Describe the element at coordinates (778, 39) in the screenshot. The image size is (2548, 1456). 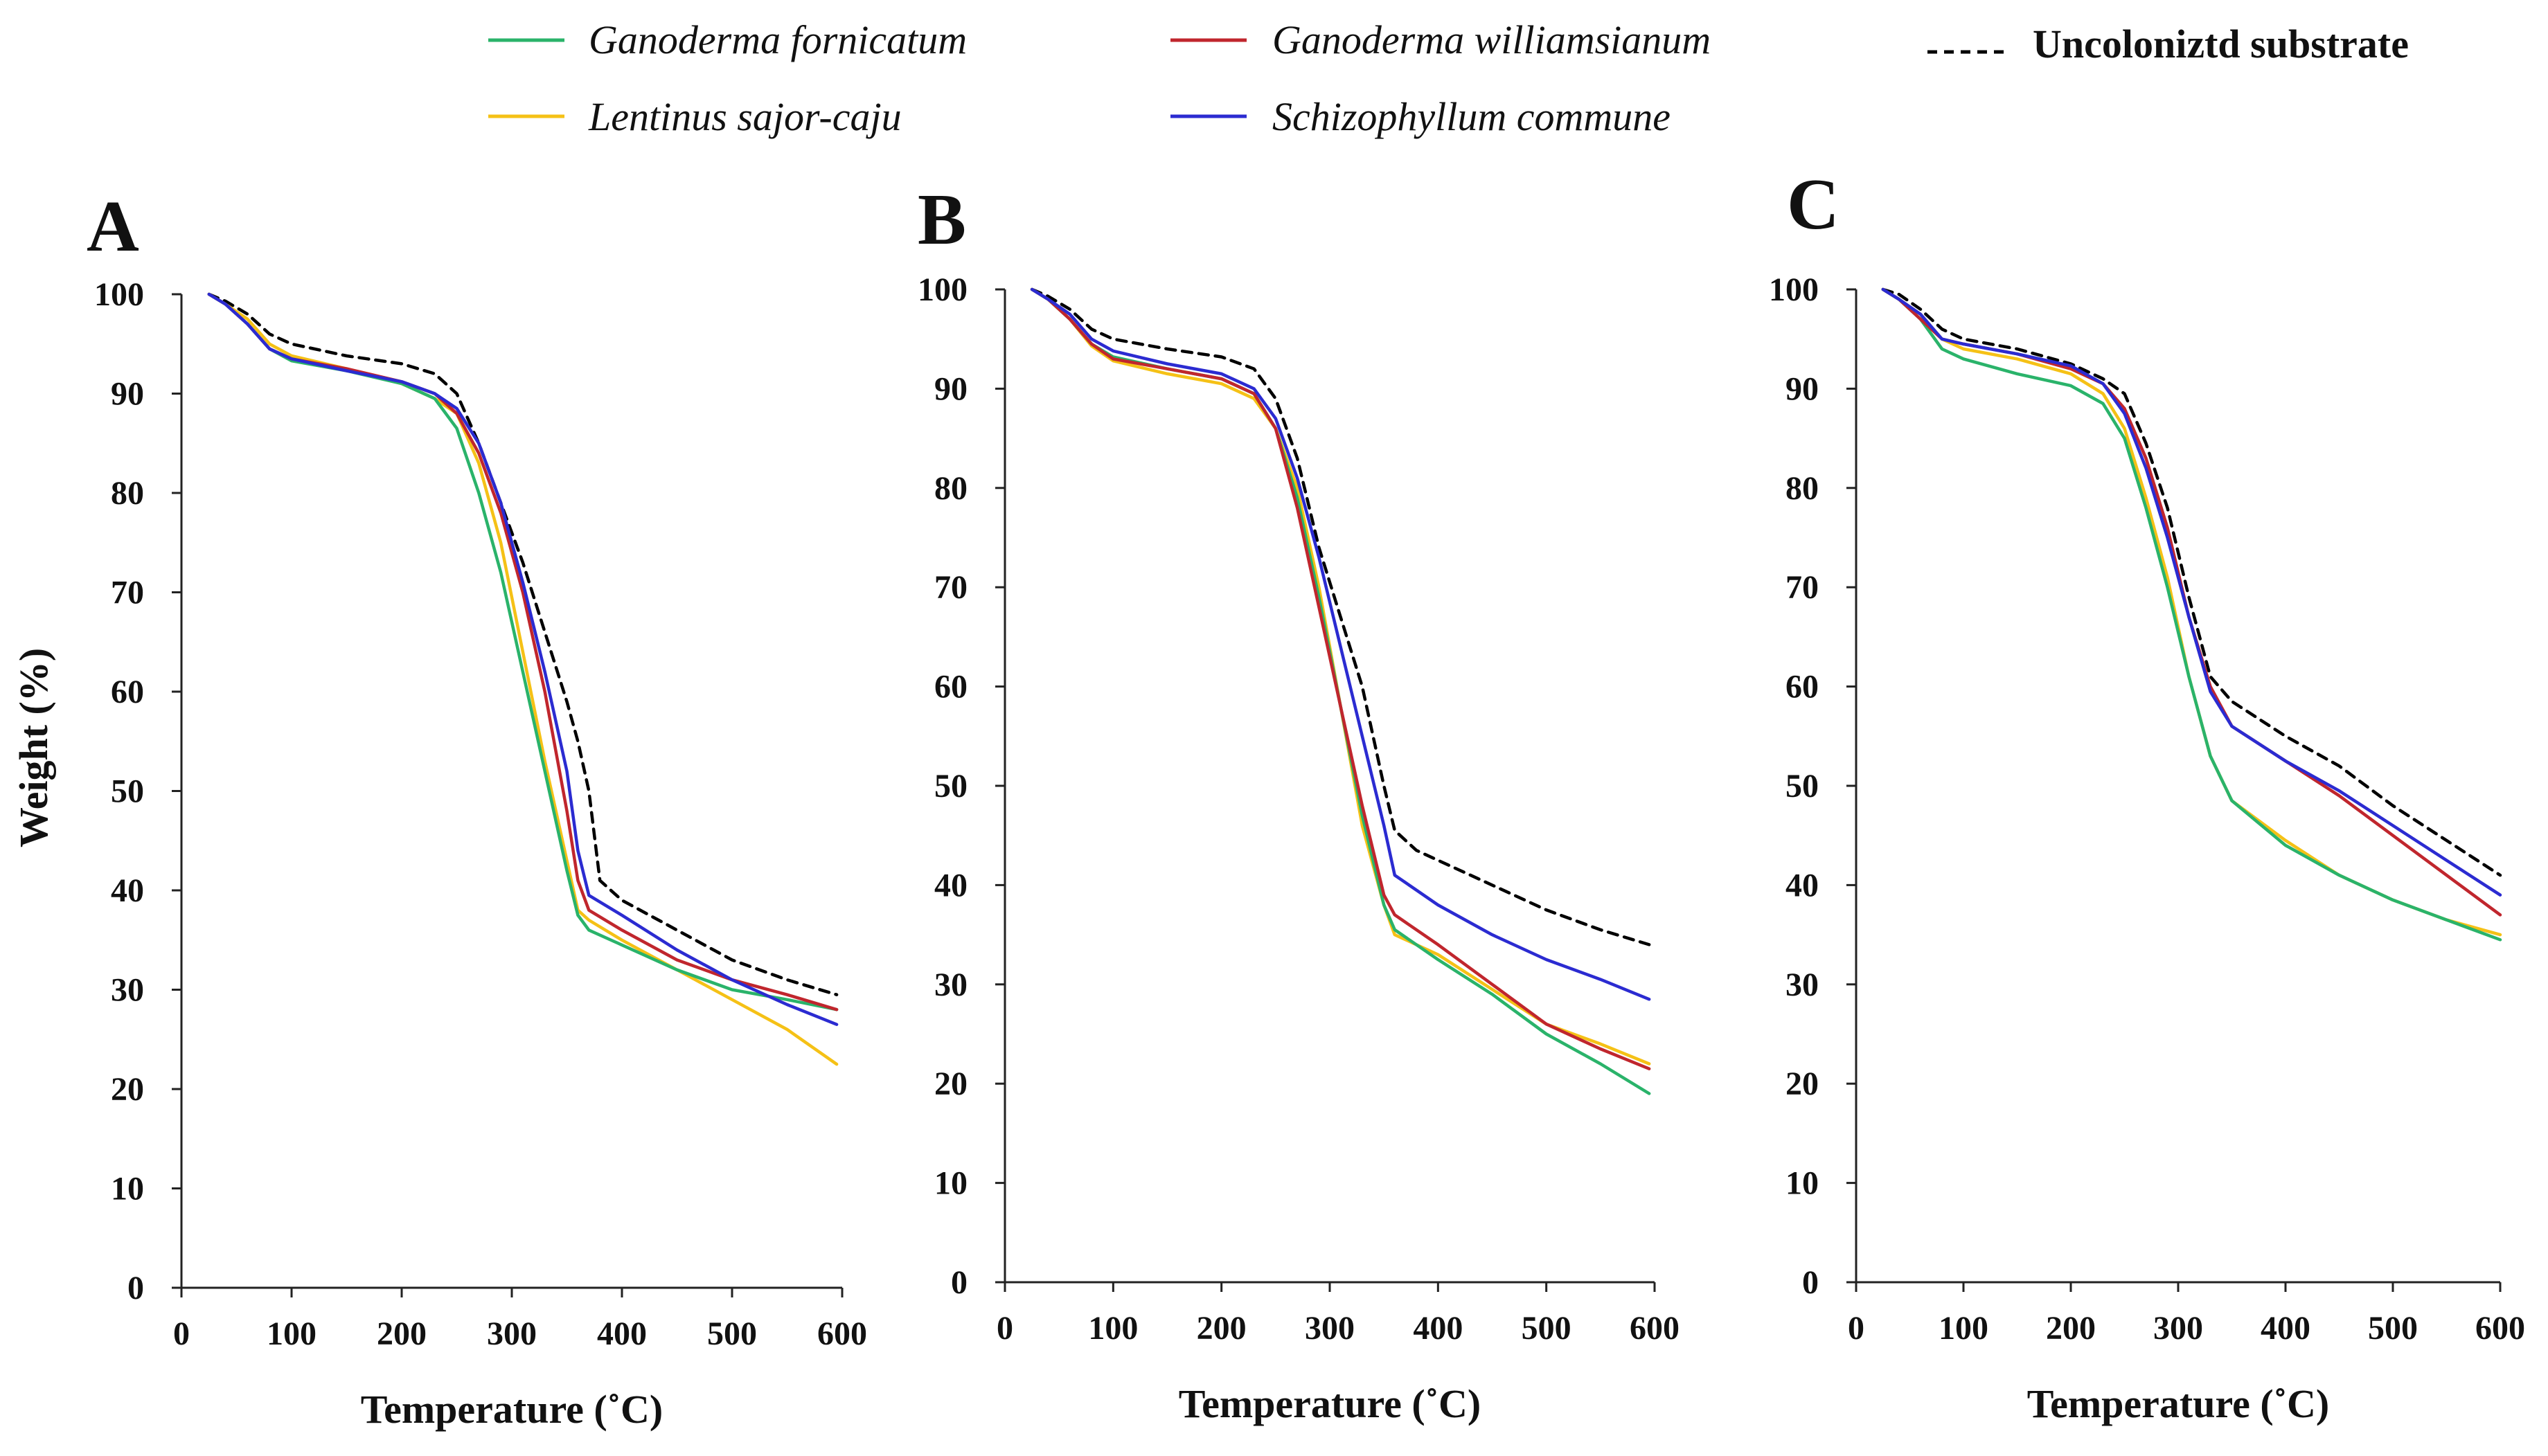
I see `legend-label-ganoderma-fornicatum: Ganoderma fornicatum` at that location.